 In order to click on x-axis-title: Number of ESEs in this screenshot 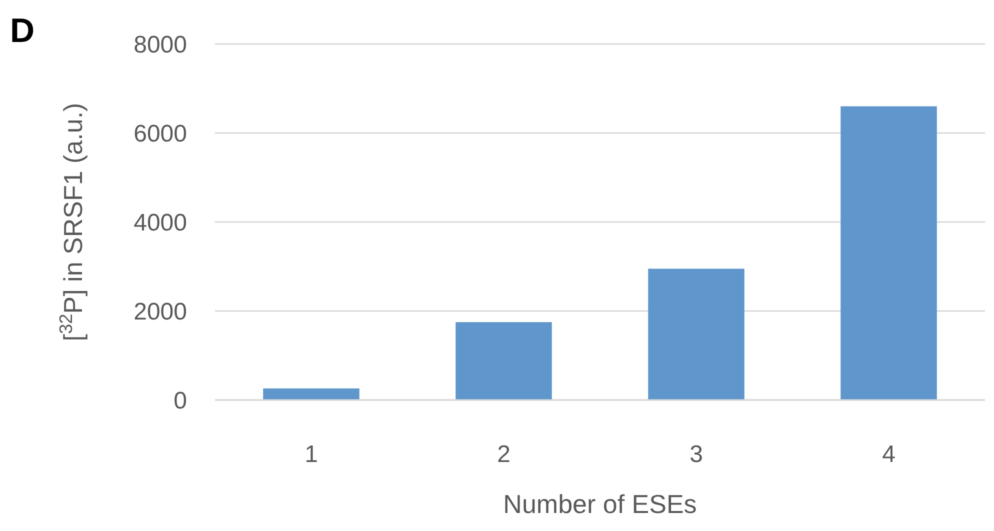, I will do `click(600, 504)`.